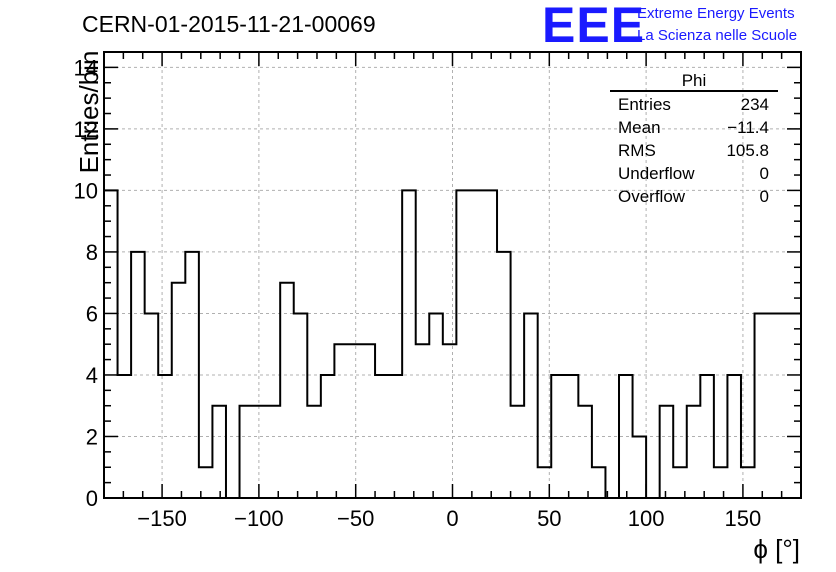 The width and height of the screenshot is (836, 572). Describe the element at coordinates (259, 518) in the screenshot. I see `x-tick-label: −100` at that location.